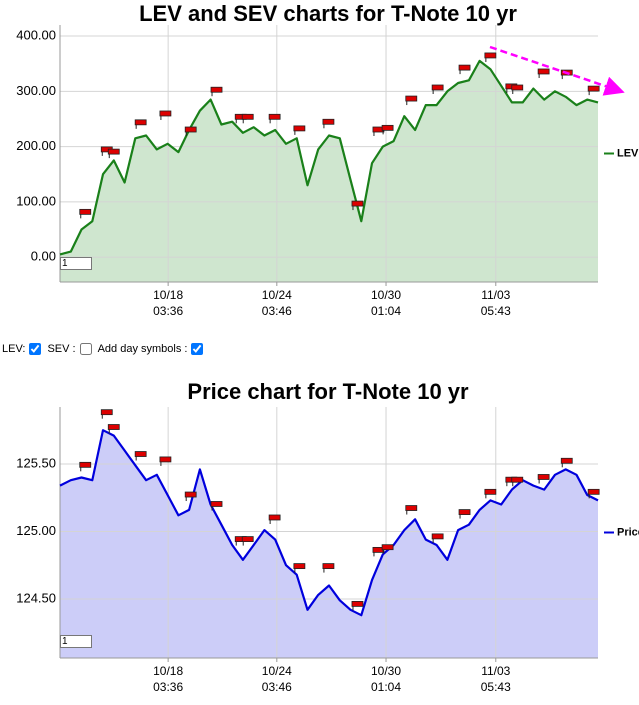 The image size is (639, 705). Describe the element at coordinates (328, 13) in the screenshot. I see `chart-title: LEV and SEV charts for T-Note 10 yr` at that location.